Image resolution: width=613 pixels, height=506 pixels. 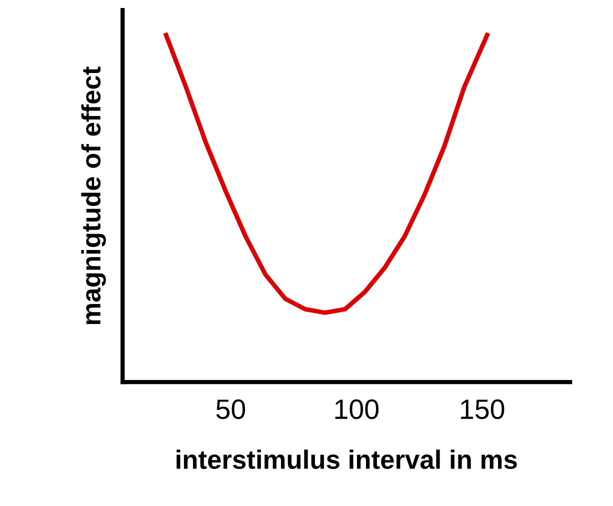 I want to click on x-axis-title: interstimulus interval in ms, so click(x=346, y=459).